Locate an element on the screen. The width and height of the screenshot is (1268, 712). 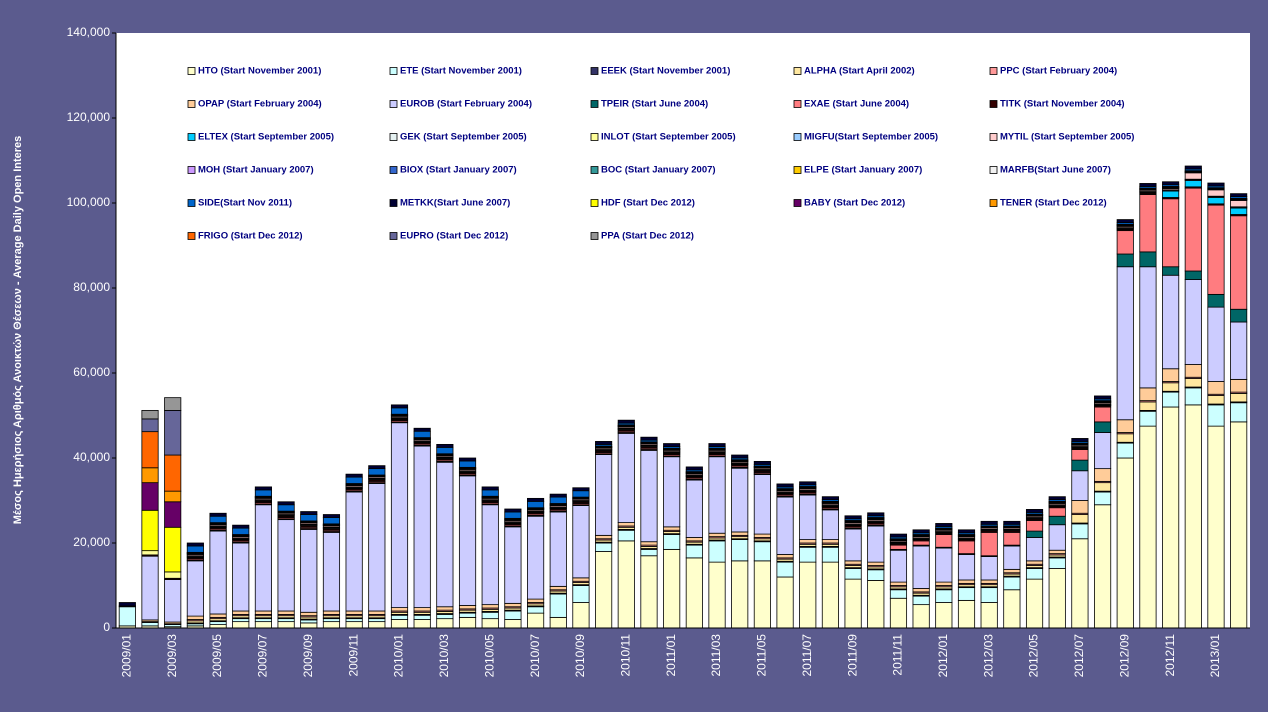
y-tick-label: 20,000 is located at coordinates (91, 542).